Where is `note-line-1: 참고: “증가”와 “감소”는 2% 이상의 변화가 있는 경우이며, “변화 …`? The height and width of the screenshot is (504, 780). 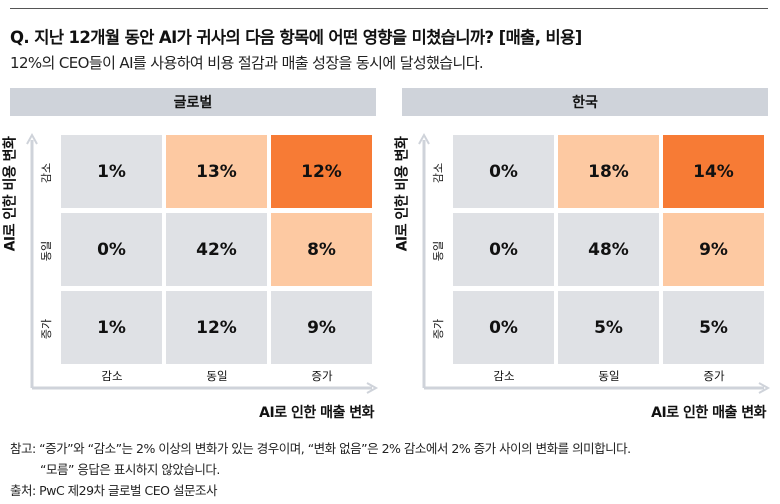
note-line-1: 참고: “증가”와 “감소”는 2% 이상의 변화가 있는 경우이며, “변화 … is located at coordinates (320, 448).